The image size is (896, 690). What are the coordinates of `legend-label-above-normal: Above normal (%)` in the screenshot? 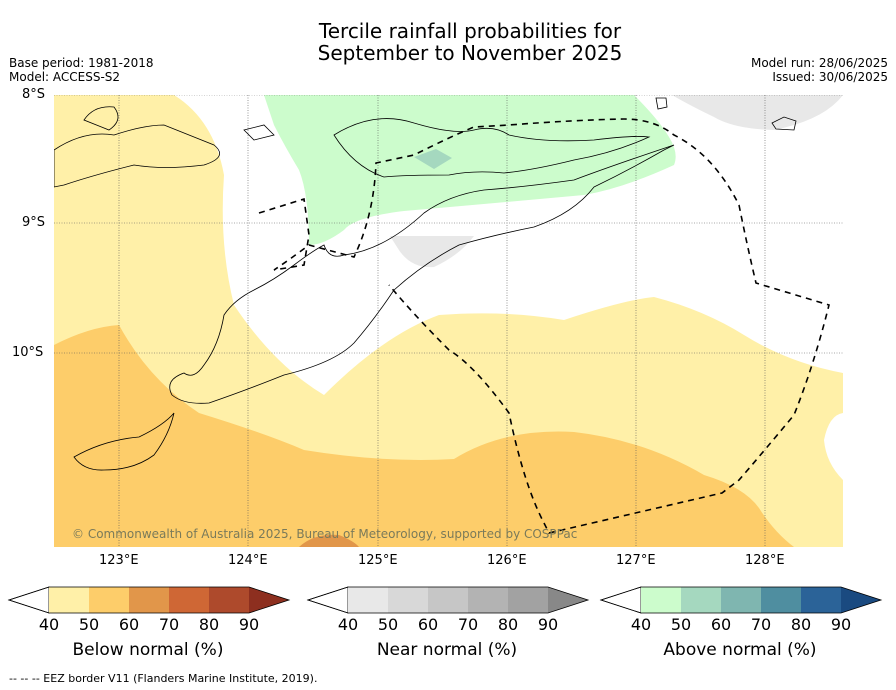 It's located at (740, 650).